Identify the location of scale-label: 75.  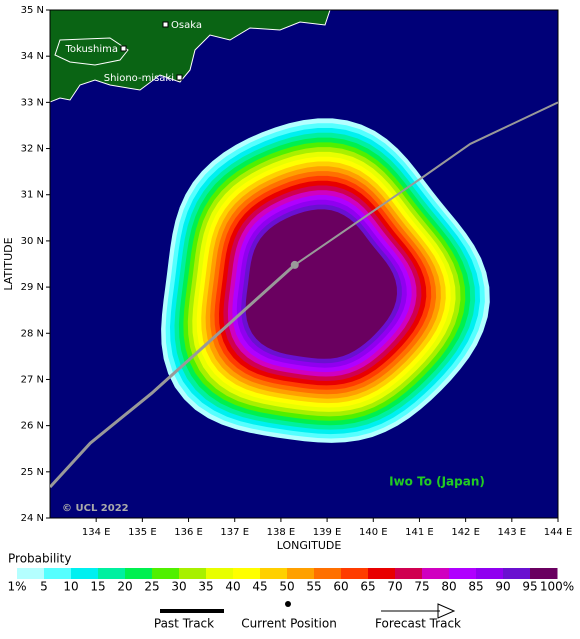
(421, 587).